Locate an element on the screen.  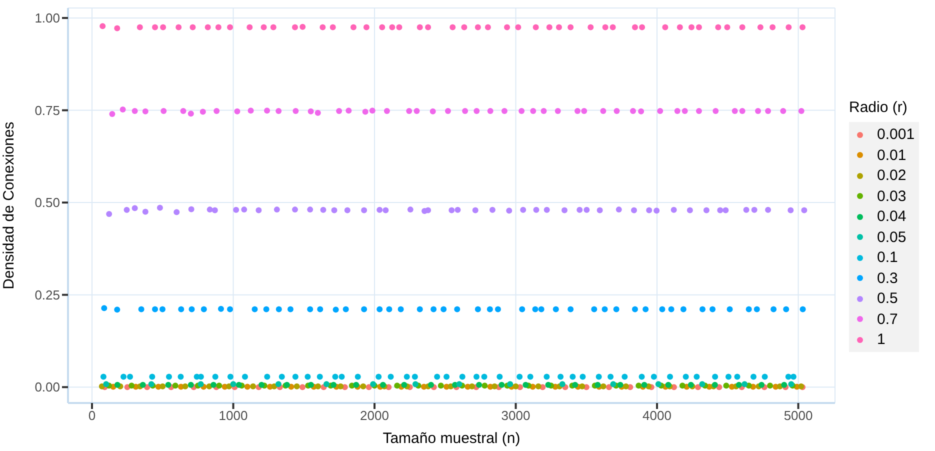
legend-label: 0.02 is located at coordinates (891, 175).